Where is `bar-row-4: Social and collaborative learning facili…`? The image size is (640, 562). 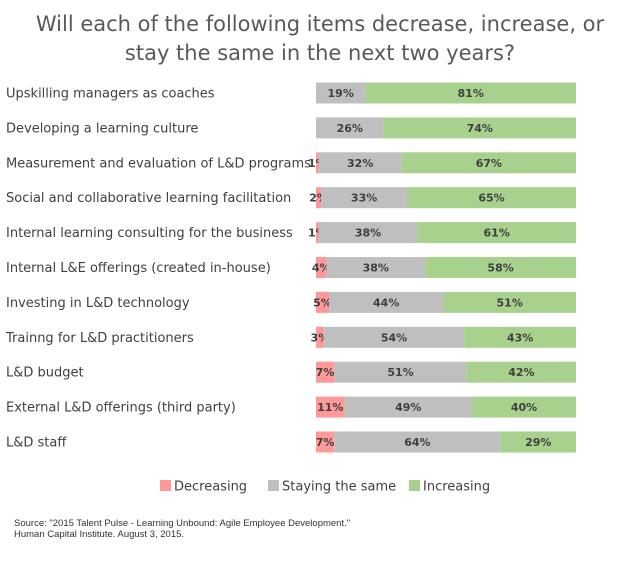 bar-row-4: Social and collaborative learning facili… is located at coordinates (291, 198).